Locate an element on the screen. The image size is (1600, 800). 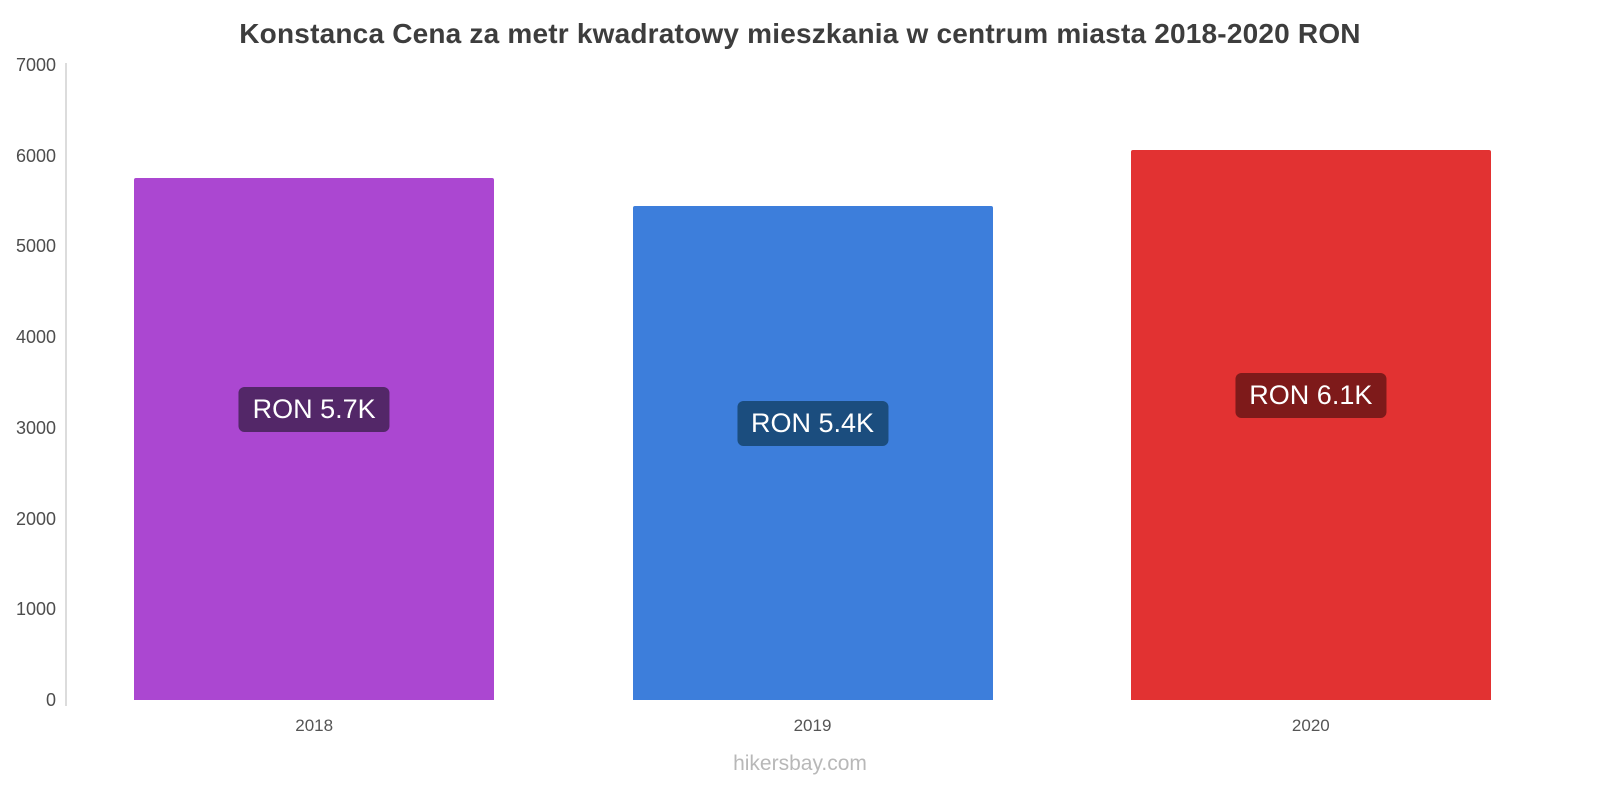
y-tick-label: 5000 is located at coordinates (35, 246).